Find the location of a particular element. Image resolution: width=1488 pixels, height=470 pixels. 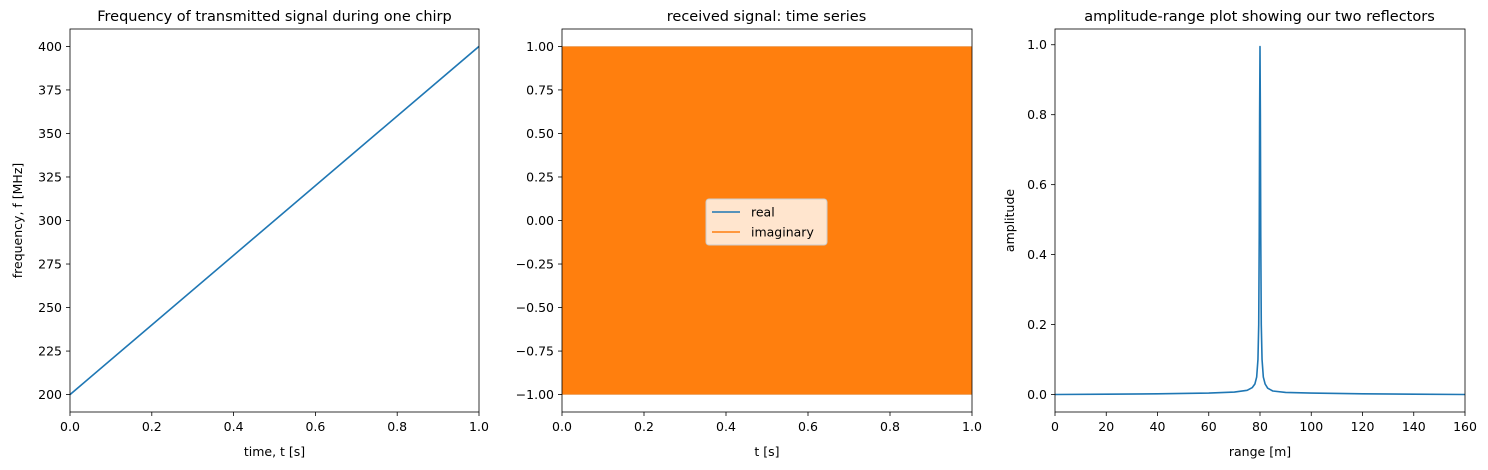

legend-label-real: real is located at coordinates (763, 212).